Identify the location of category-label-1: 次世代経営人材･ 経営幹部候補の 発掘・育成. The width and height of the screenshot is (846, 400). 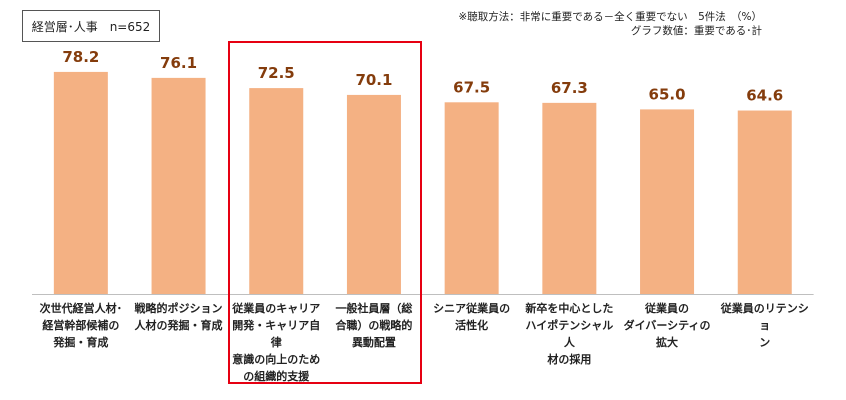
(81, 325).